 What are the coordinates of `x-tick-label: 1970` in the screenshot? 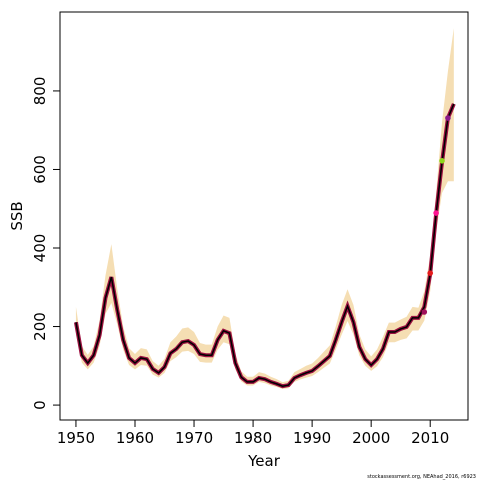 It's located at (194, 438).